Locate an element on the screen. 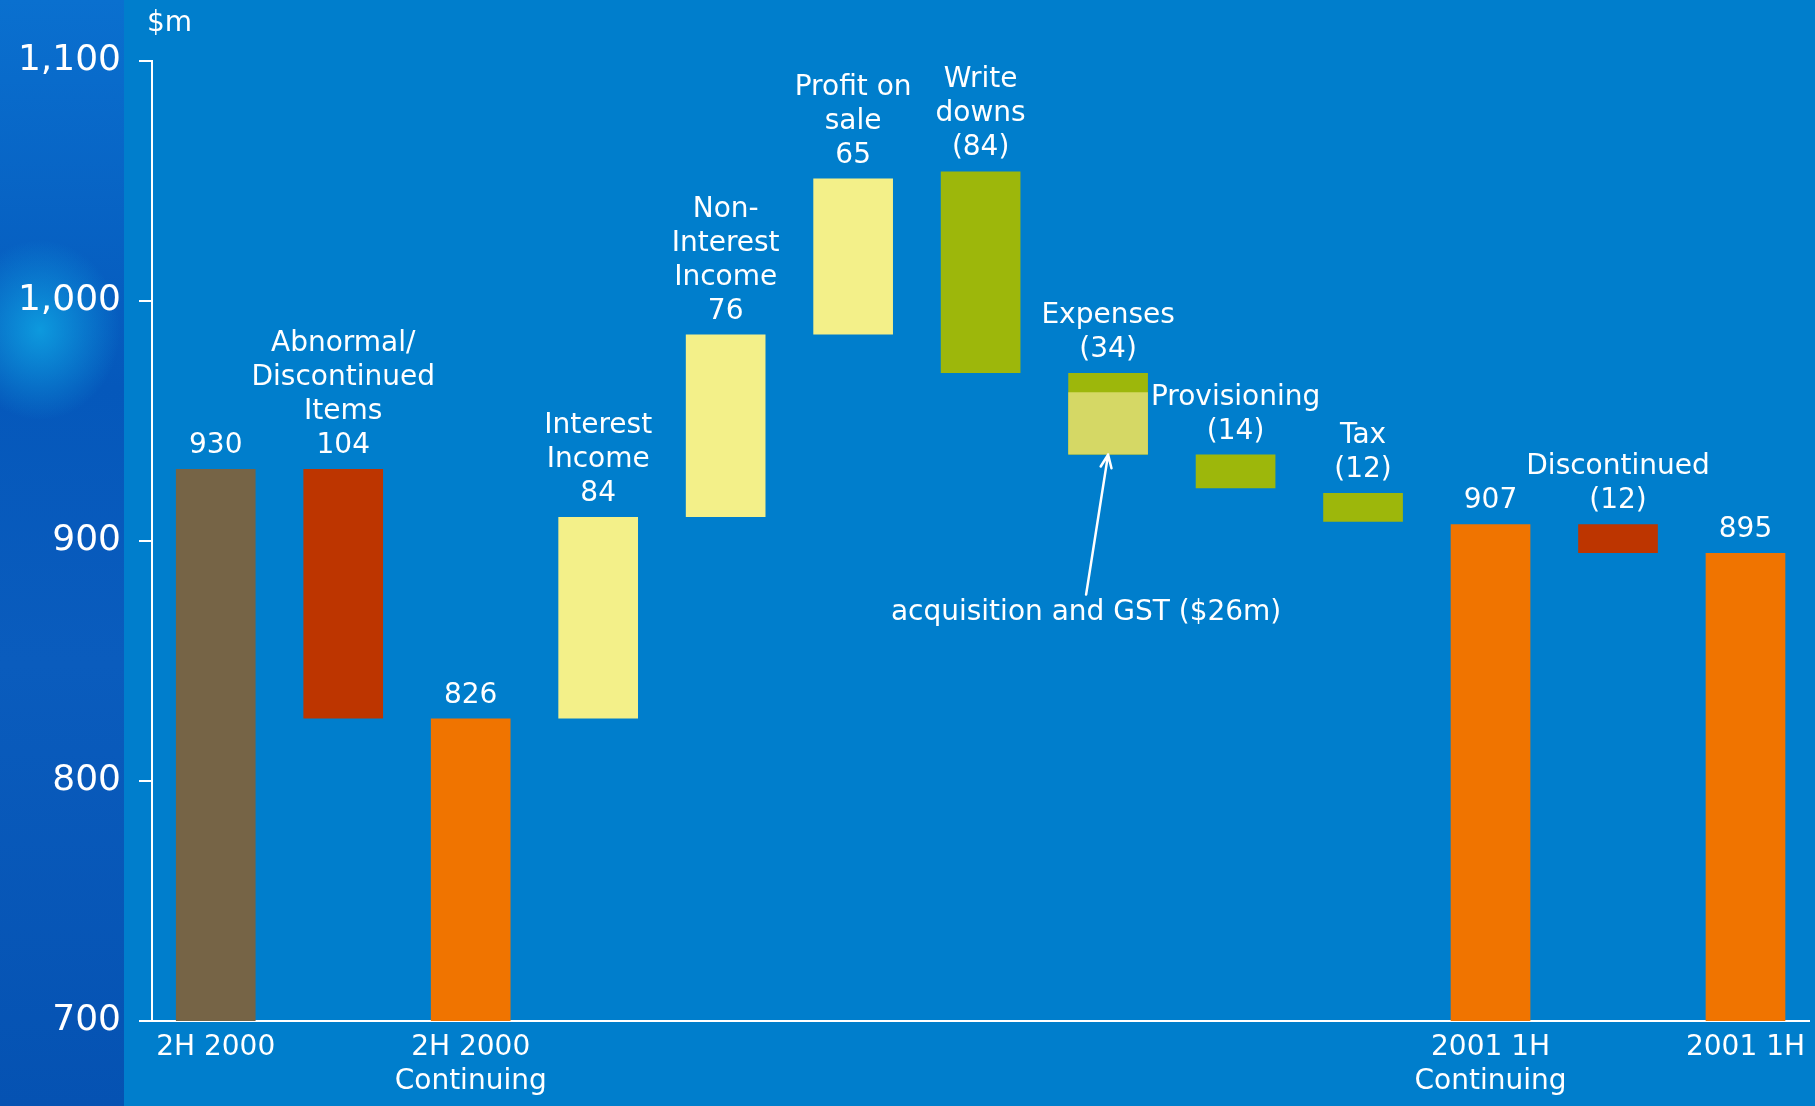 This screenshot has height=1106, width=1815. x-tick-label: Expenses is located at coordinates (1108, 313).